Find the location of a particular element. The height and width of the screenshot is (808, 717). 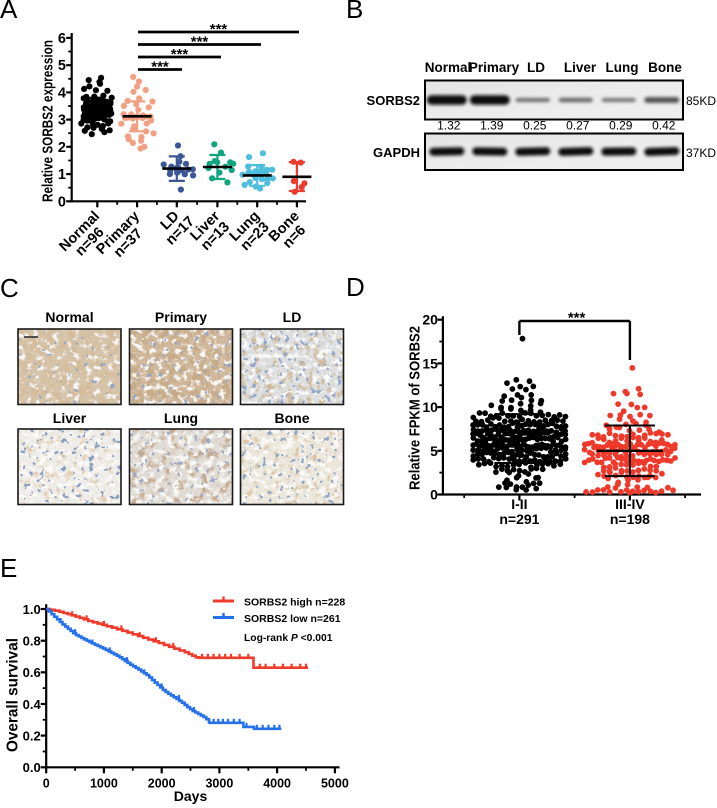

svg-text: III-IV is located at coordinates (630, 504).